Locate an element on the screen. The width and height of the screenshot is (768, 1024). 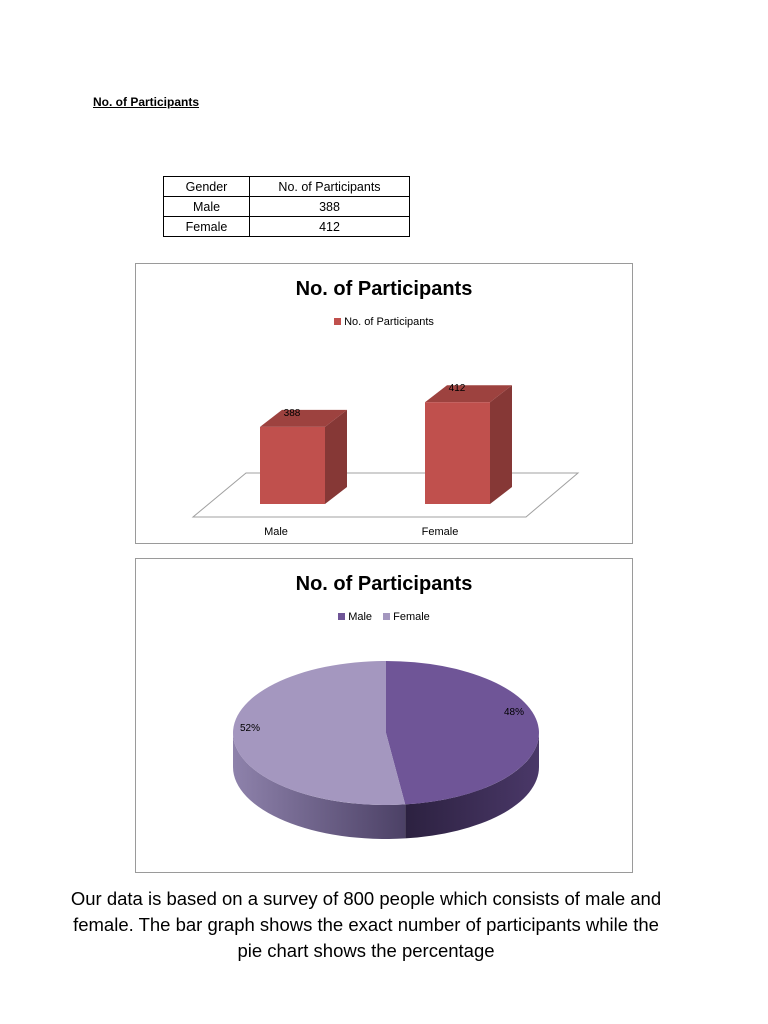
pie-chart-legend: Male Female is located at coordinates (384, 617).